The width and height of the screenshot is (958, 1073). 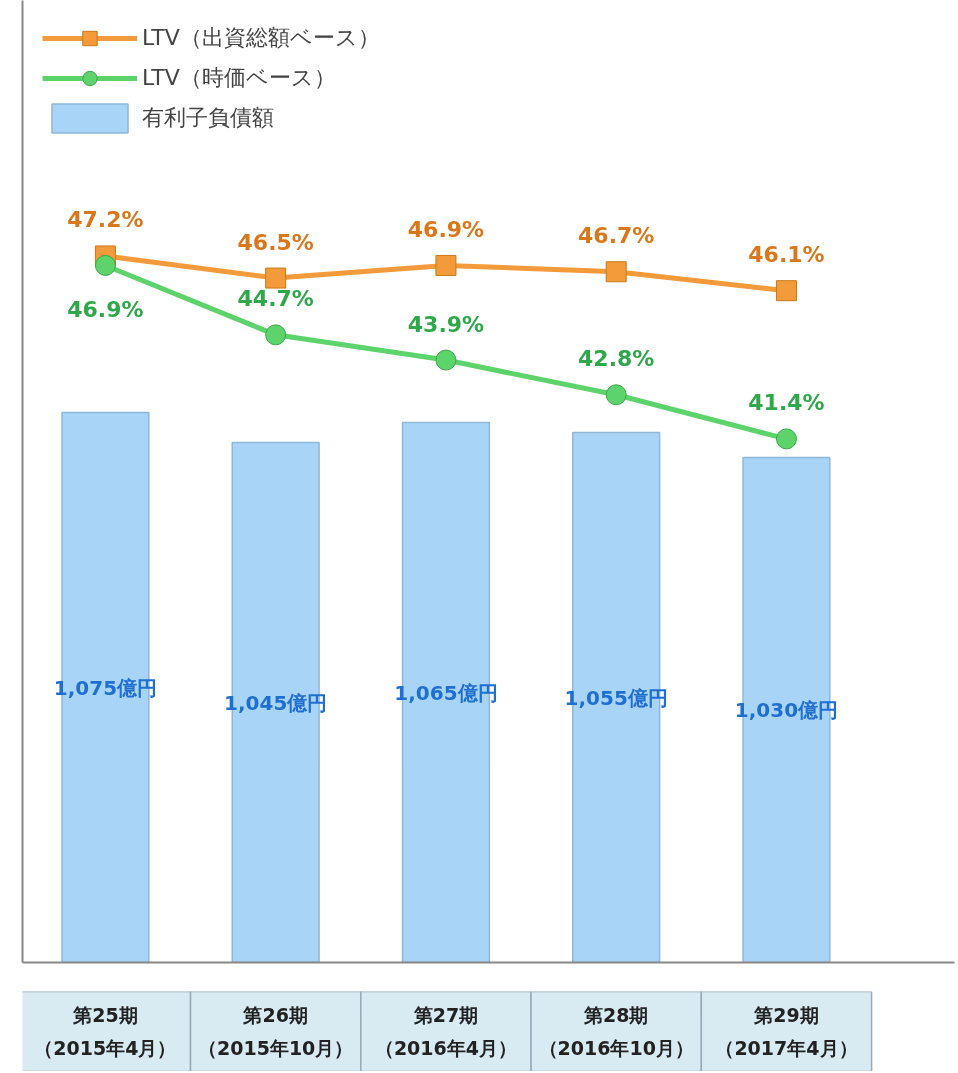 What do you see at coordinates (105, 220) in the screenshot?
I see `data-label: 47.2%` at bounding box center [105, 220].